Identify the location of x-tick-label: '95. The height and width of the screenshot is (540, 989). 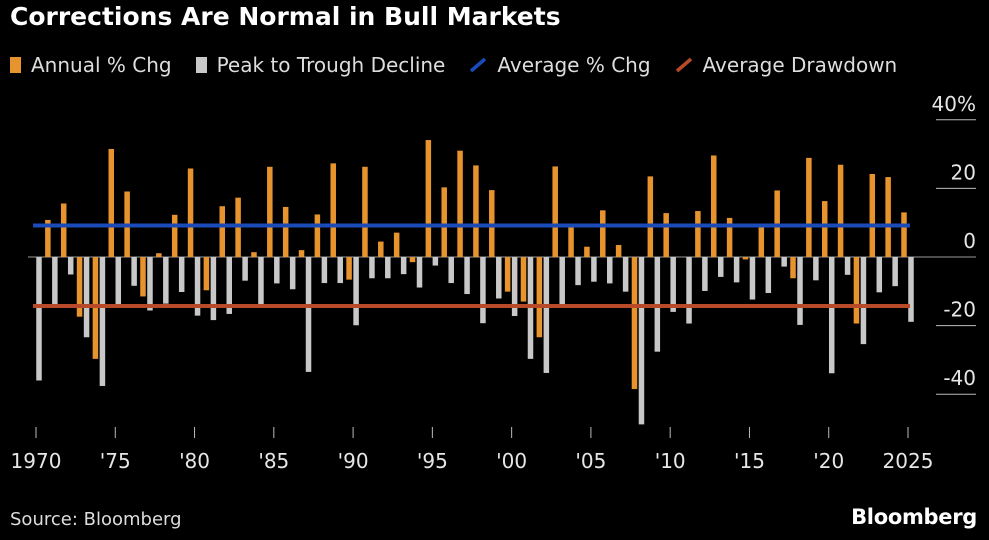
(432, 461).